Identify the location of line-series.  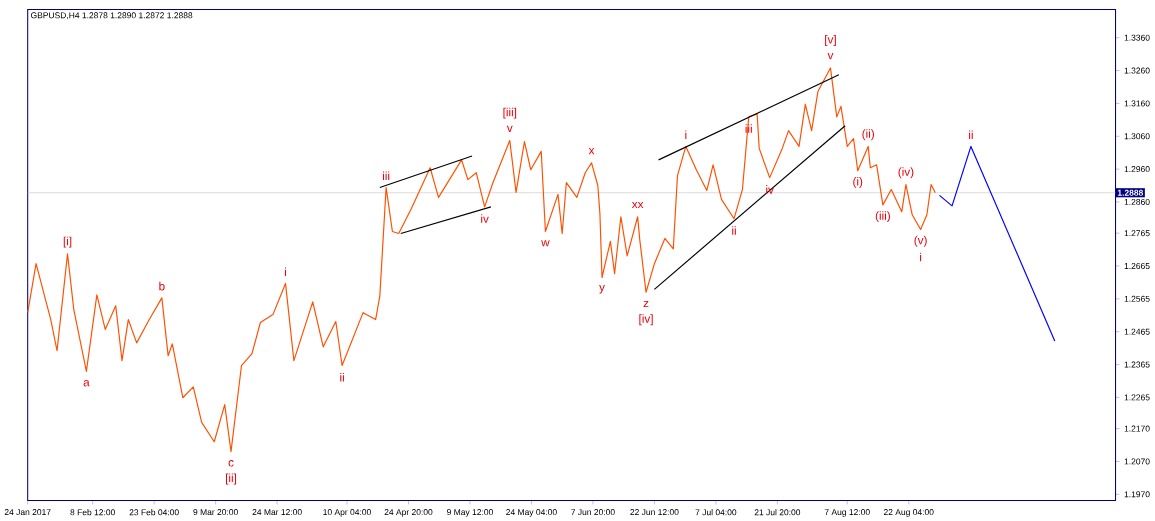
(997, 243).